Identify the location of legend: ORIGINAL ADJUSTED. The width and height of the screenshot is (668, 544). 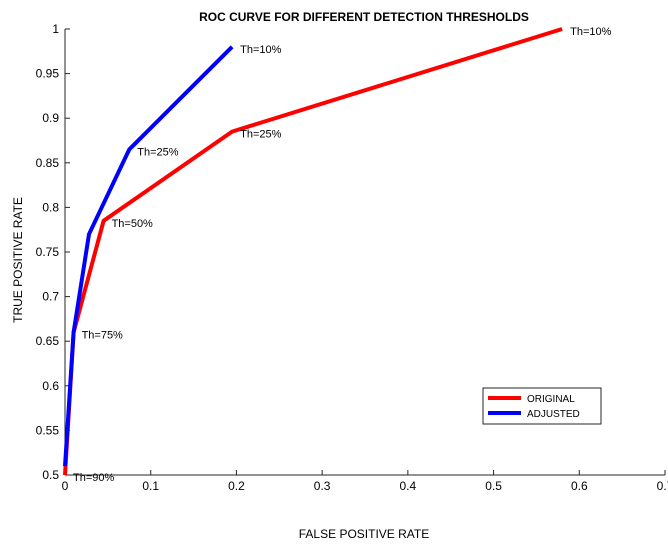
(542, 406).